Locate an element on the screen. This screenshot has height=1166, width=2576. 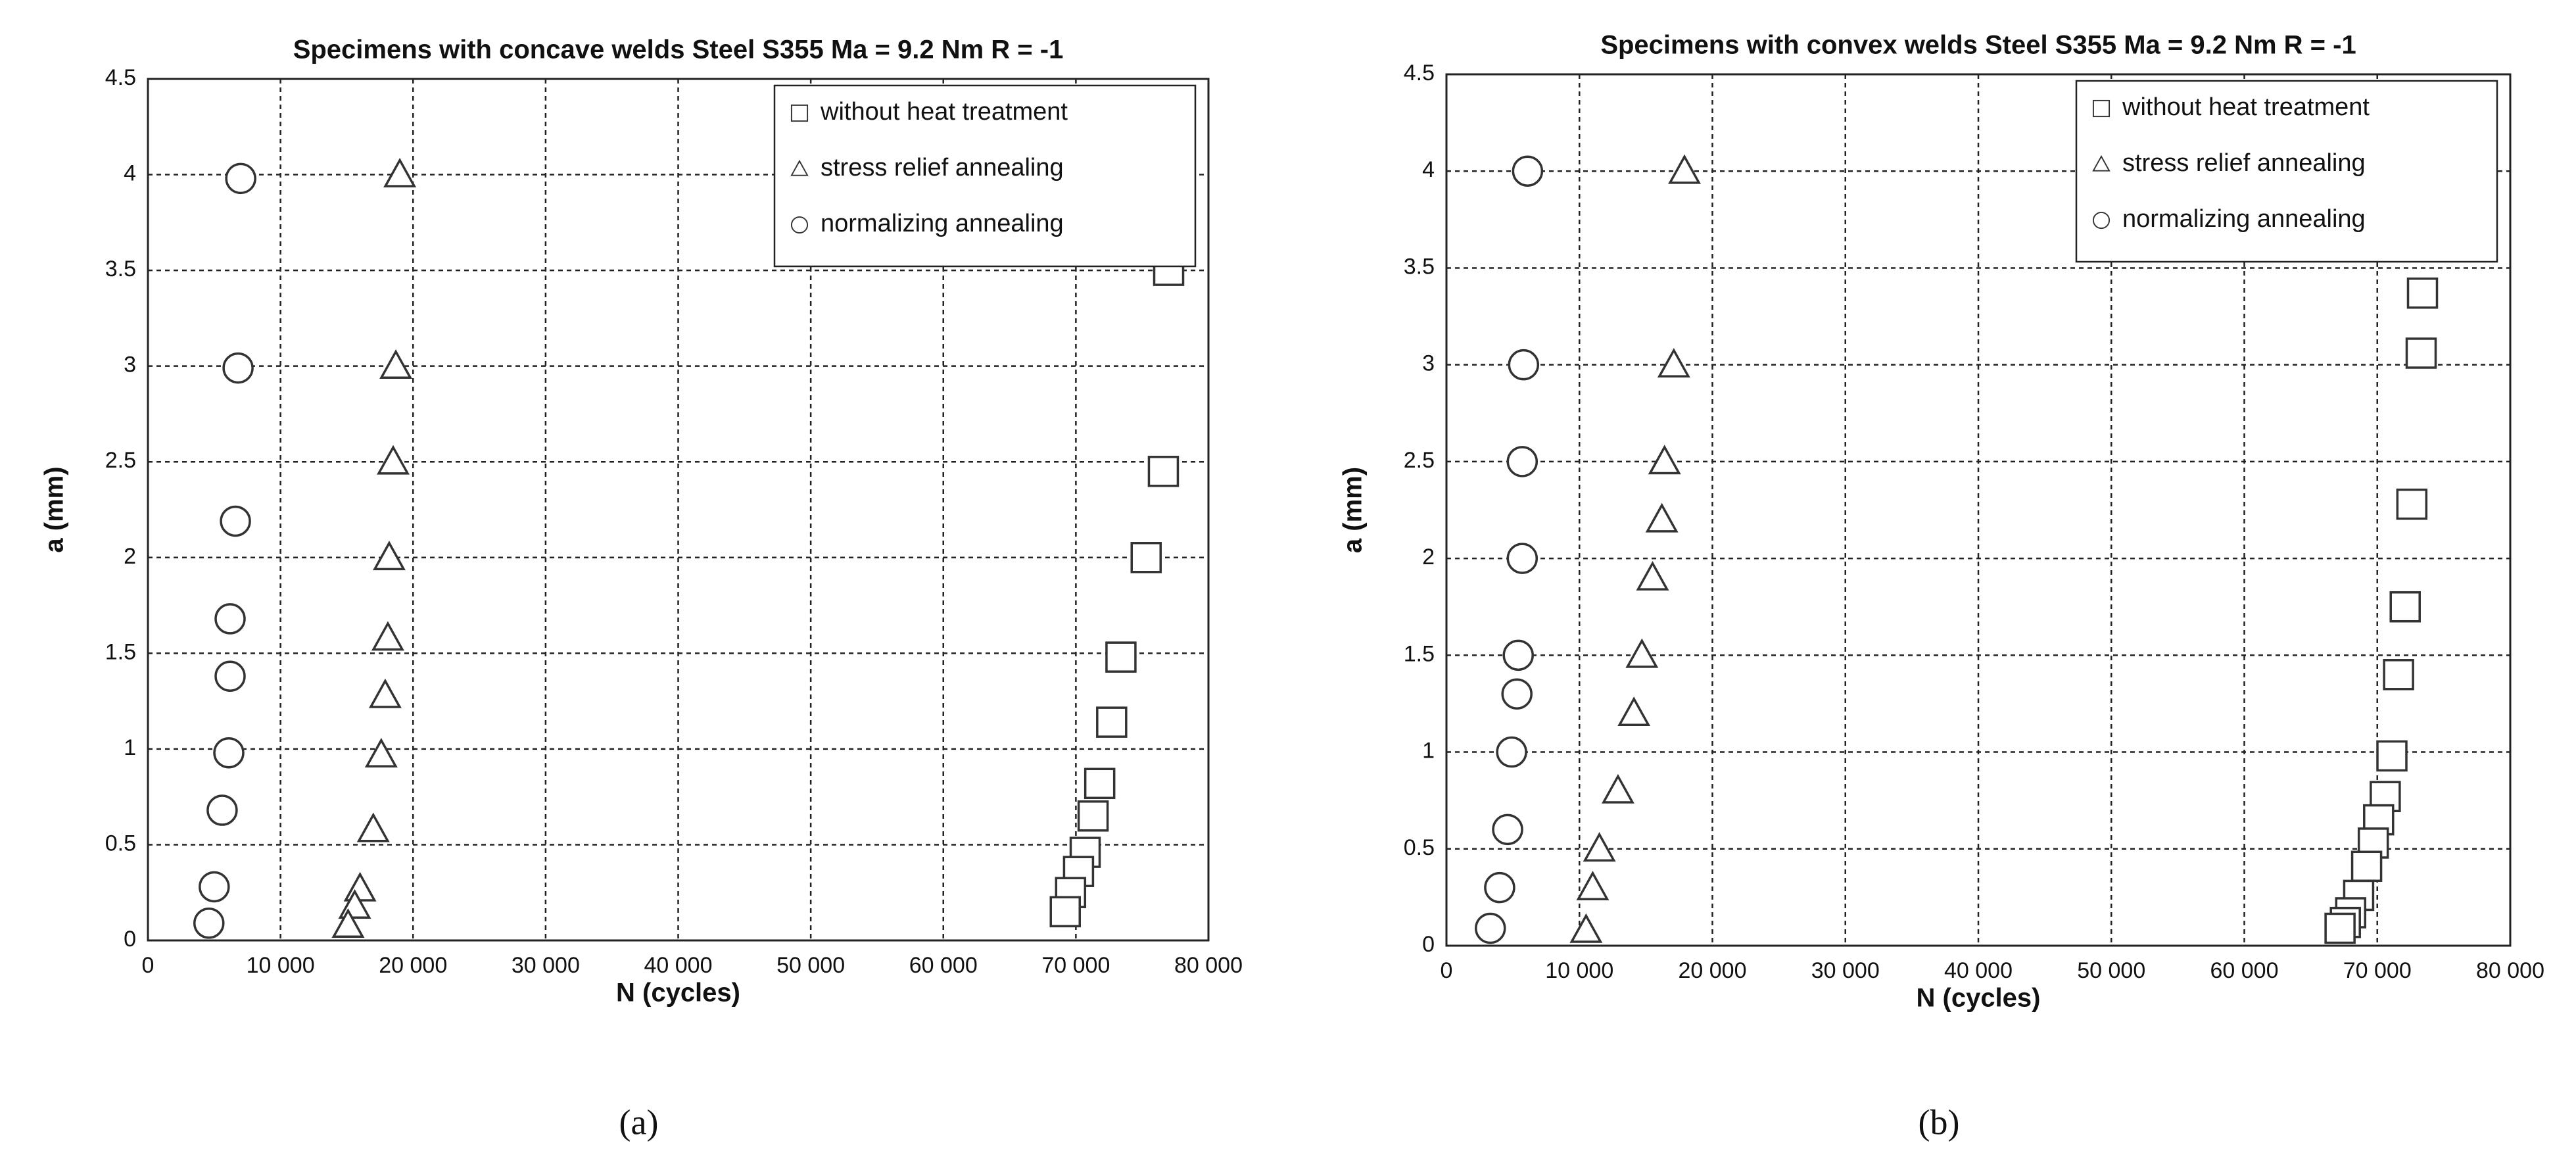
legend-label: normalizing annealing is located at coordinates (943, 223).